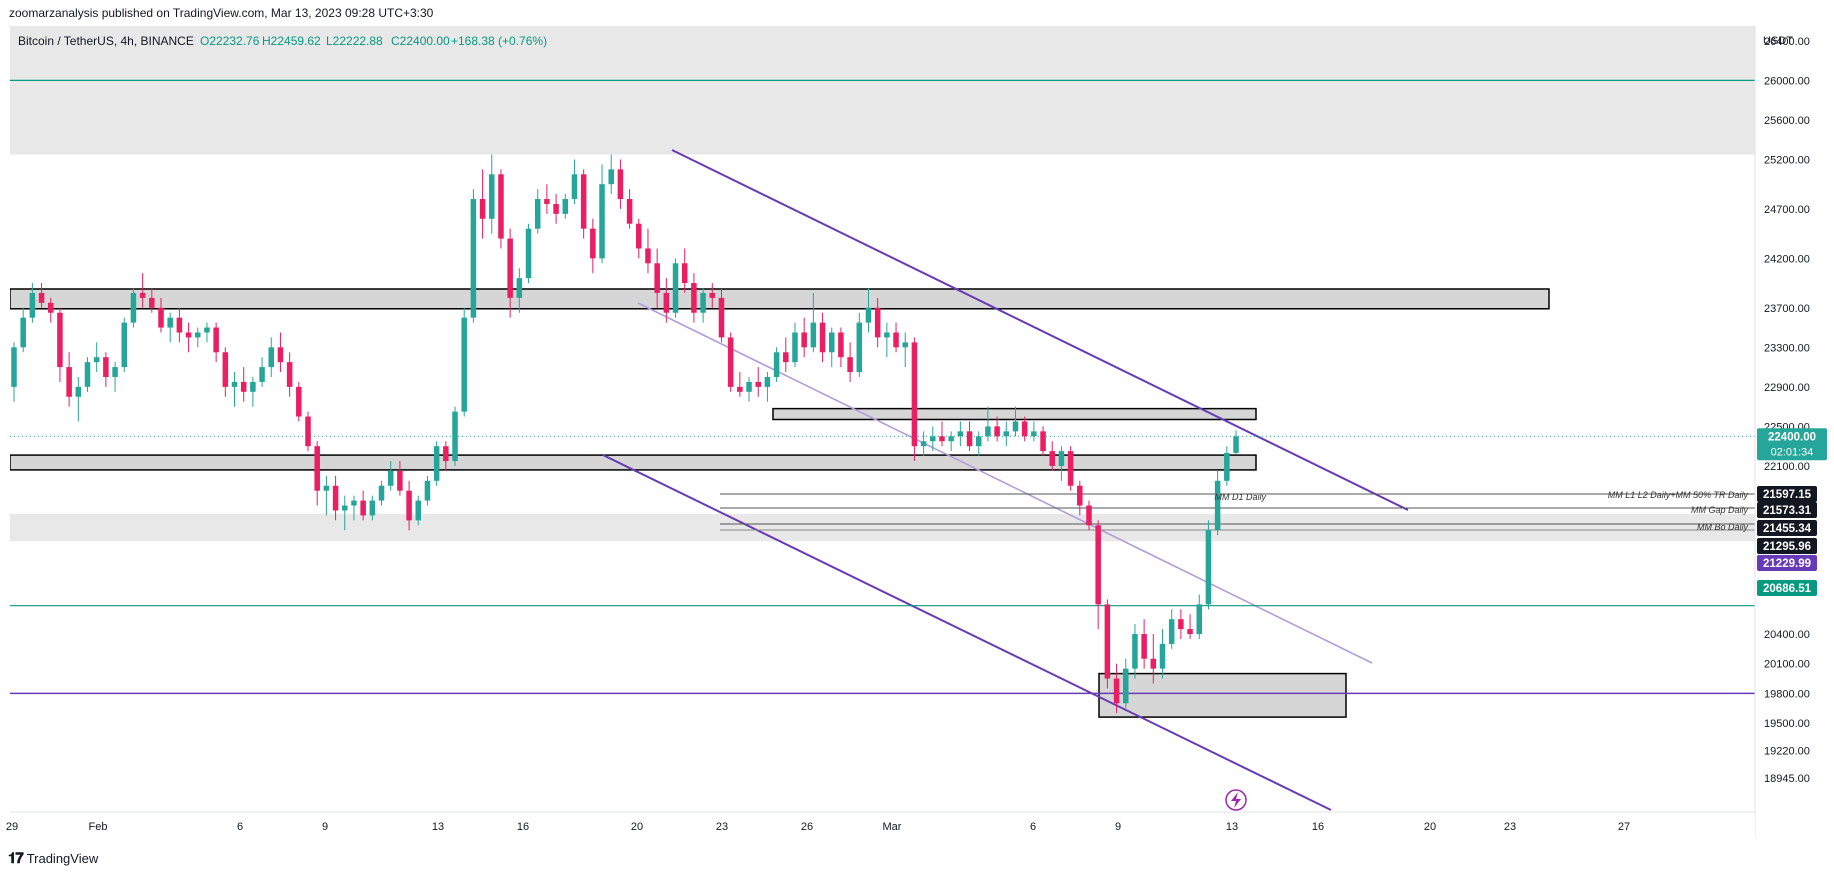 The height and width of the screenshot is (875, 1834). Describe the element at coordinates (1787, 348) in the screenshot. I see `price-tick-label: 23300.00` at that location.